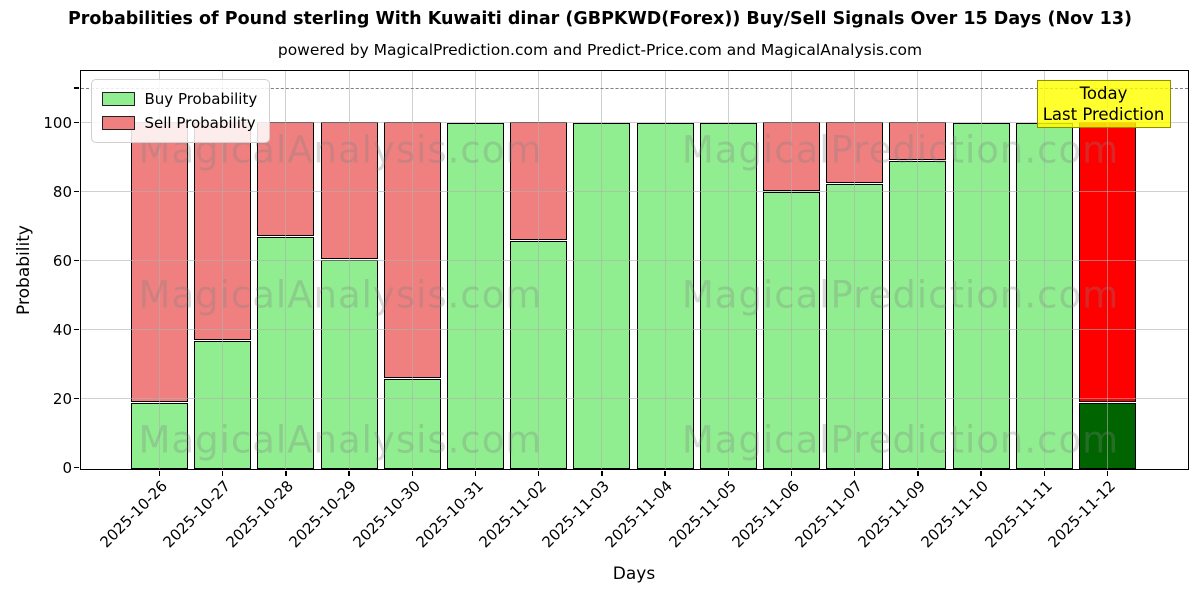  What do you see at coordinates (639, 514) in the screenshot?
I see `x-tick-label: 2025-11-04` at bounding box center [639, 514].